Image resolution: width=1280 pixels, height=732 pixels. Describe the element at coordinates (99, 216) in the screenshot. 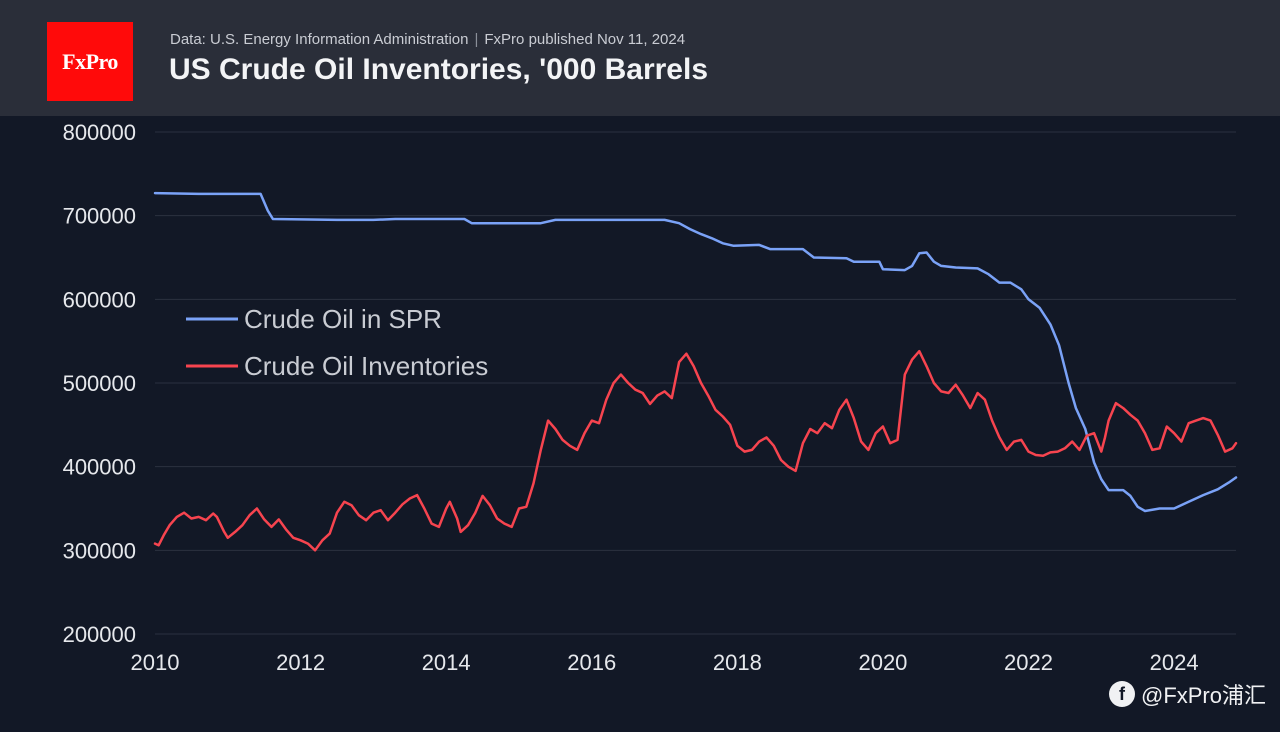

I see `y-tick-label: 700000` at that location.